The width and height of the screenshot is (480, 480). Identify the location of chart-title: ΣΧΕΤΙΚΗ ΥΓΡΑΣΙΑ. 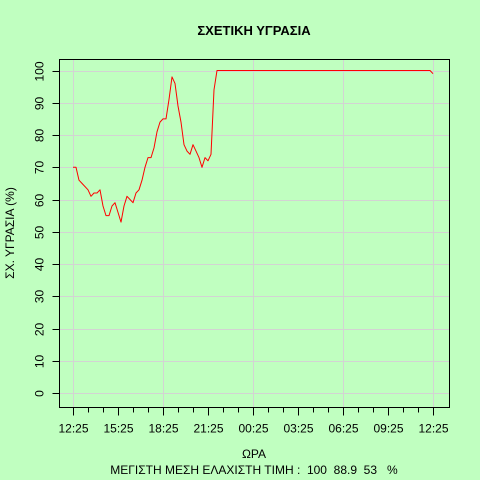
(254, 30).